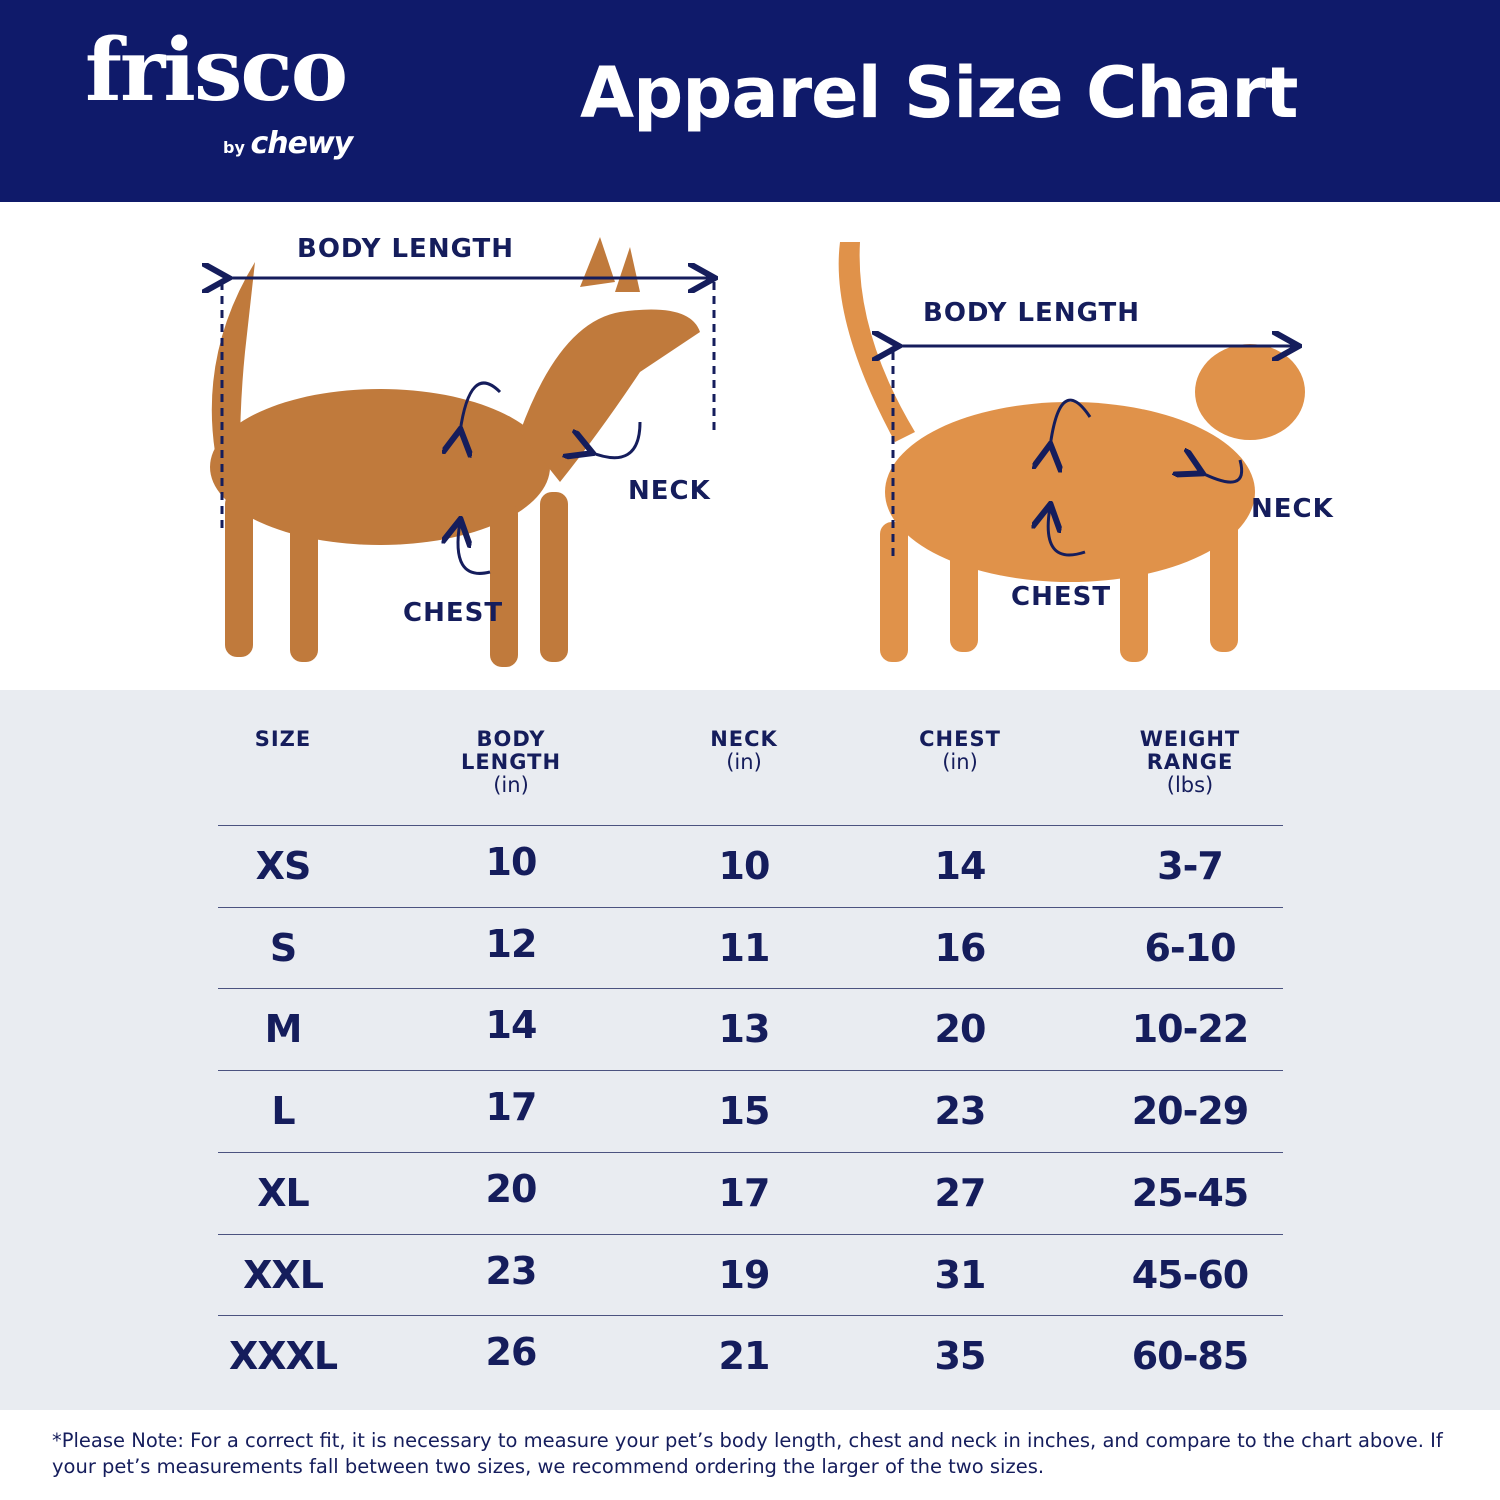  What do you see at coordinates (511, 943) in the screenshot?
I see `value-cell: 12` at bounding box center [511, 943].